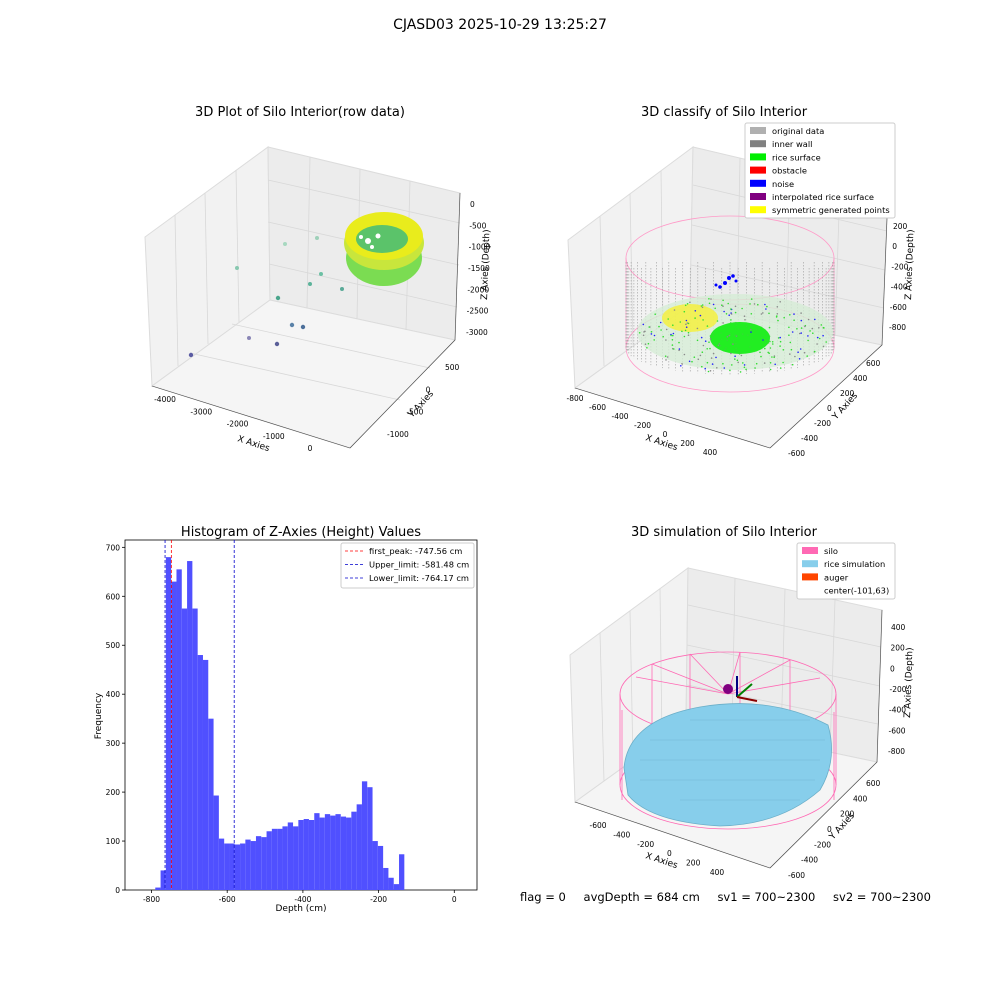  Describe the element at coordinates (687, 443) in the screenshot. I see `classify-x-tick: 200` at that location.